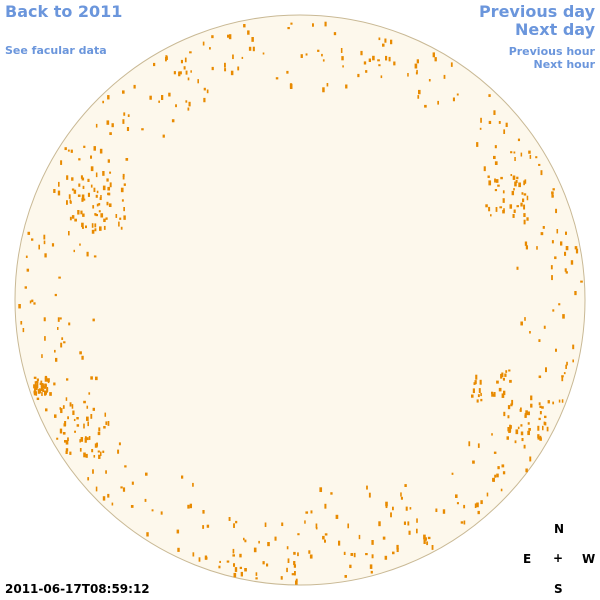 The height and width of the screenshot is (600, 600). I want to click on compass-center: +, so click(558, 558).